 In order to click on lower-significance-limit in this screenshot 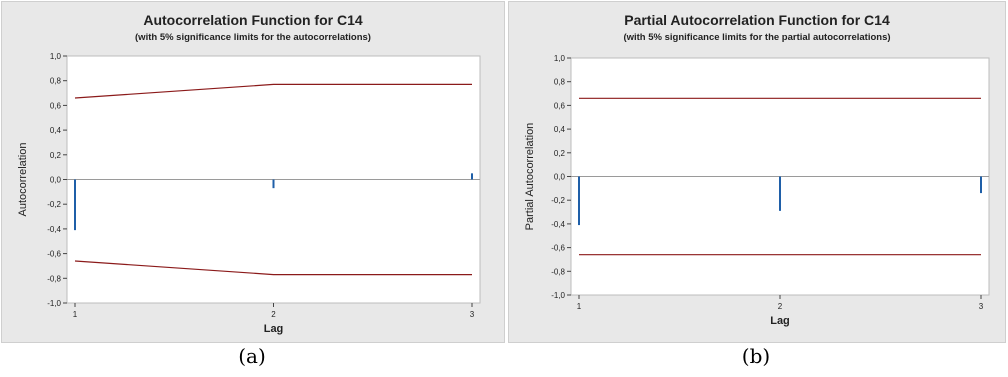, I will do `click(273, 268)`.